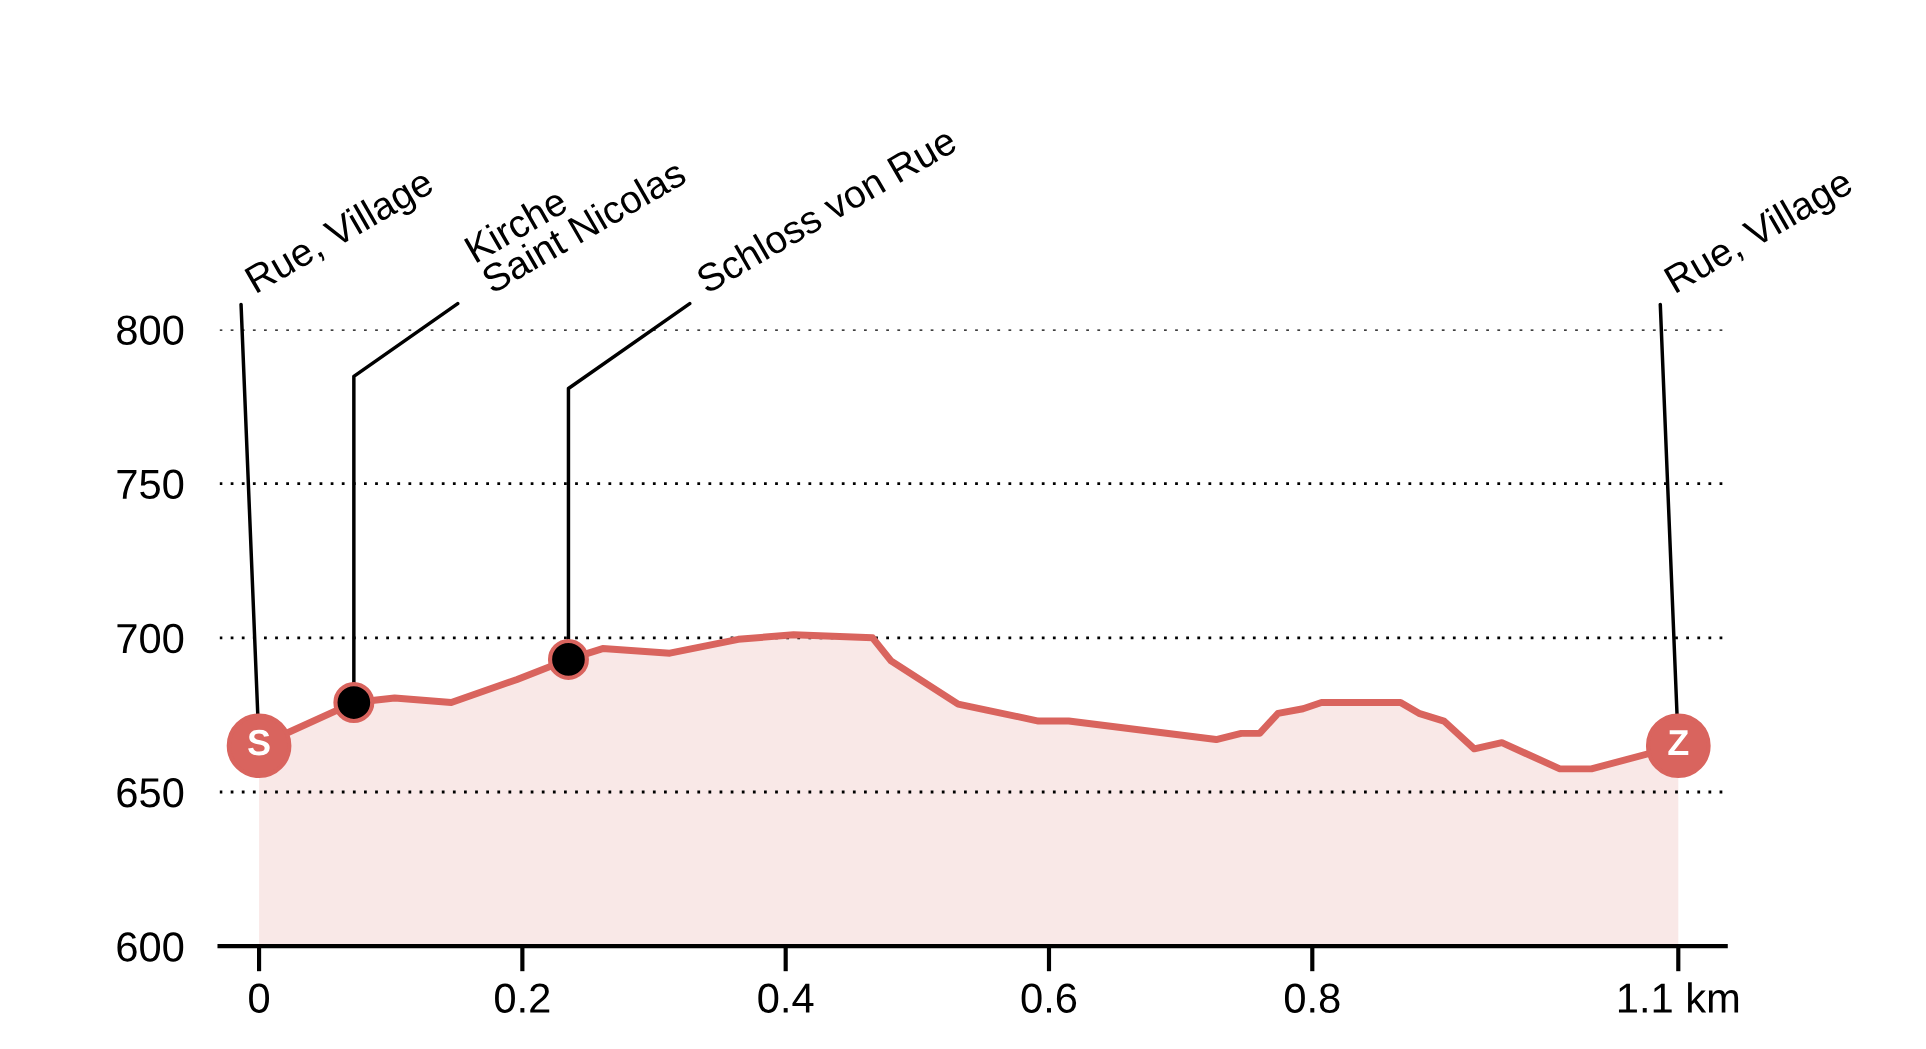  I want to click on x-tick-label: 0.4, so click(786, 998).